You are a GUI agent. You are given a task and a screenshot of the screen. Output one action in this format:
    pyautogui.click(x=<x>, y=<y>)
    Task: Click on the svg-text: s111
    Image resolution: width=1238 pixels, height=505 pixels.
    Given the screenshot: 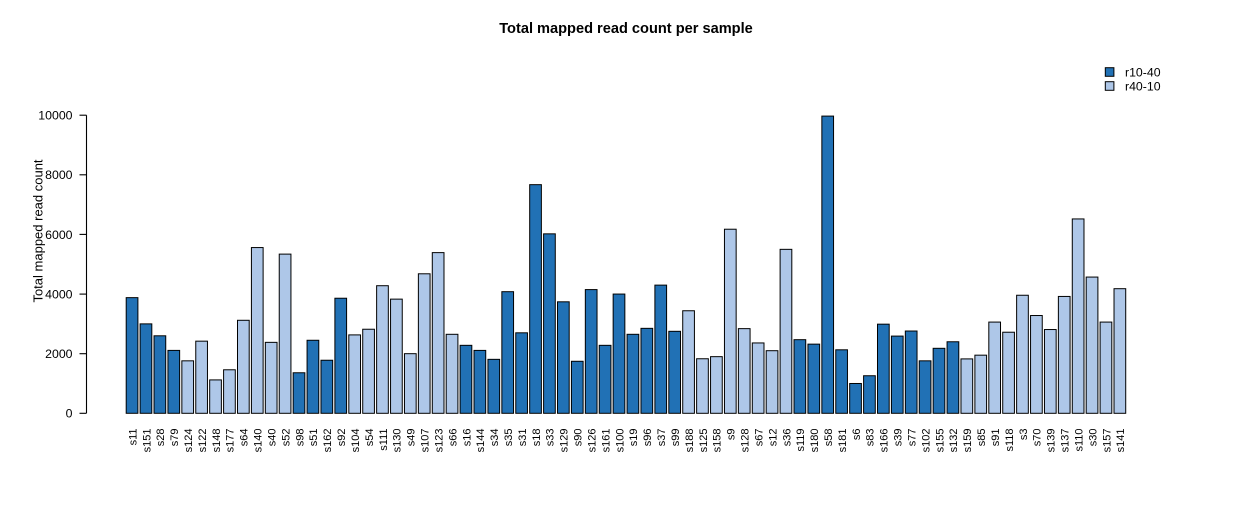 What is the action you would take?
    pyautogui.click(x=384, y=440)
    